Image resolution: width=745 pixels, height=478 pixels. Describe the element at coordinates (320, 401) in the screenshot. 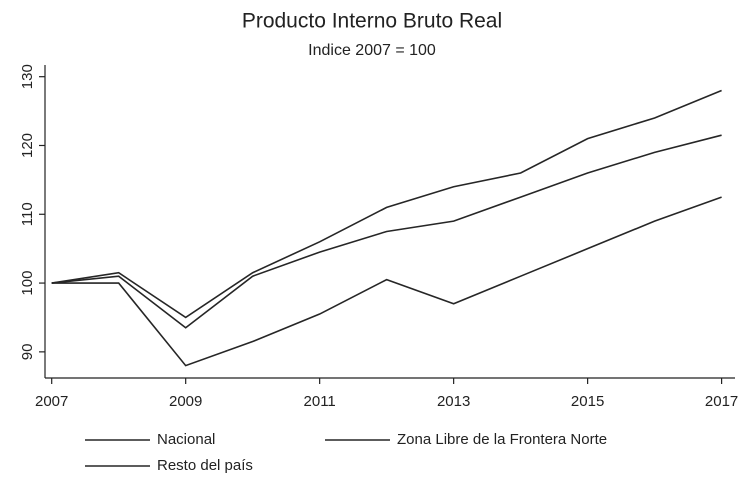

I see `x-tick-label: 2011` at that location.